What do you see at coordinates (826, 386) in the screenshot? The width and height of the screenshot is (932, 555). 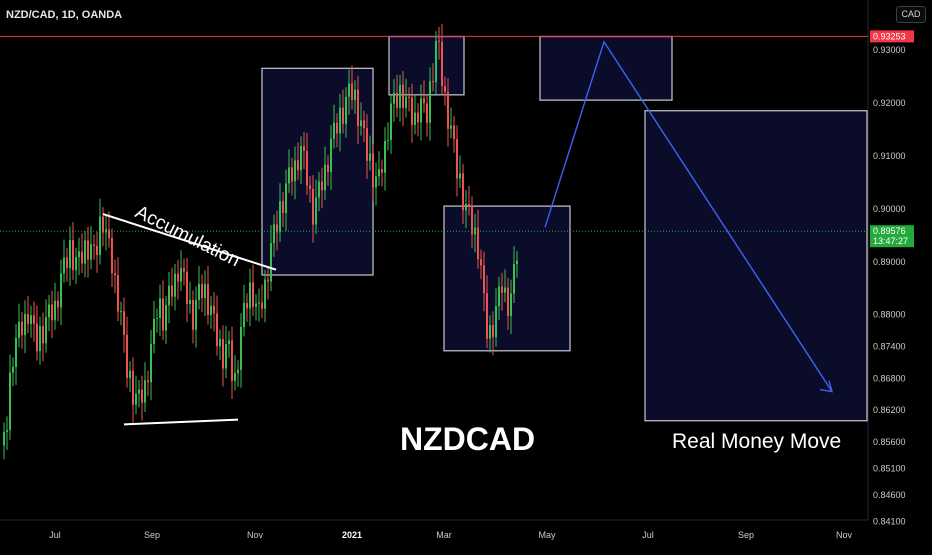 I see `forecast-arrowhead` at bounding box center [826, 386].